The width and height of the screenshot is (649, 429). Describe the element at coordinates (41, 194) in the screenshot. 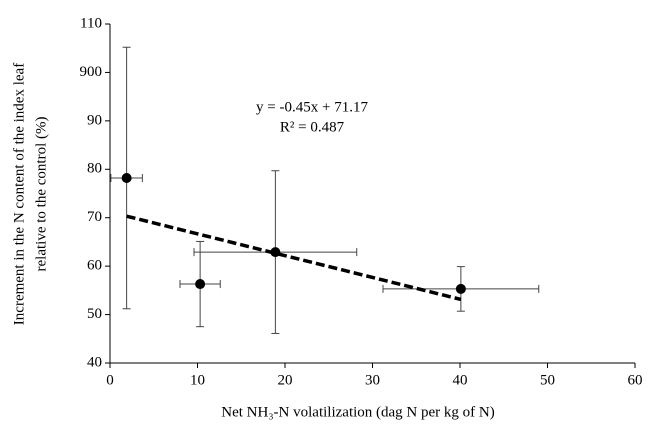

I see `y-axis-label: relative to the control (%)` at that location.